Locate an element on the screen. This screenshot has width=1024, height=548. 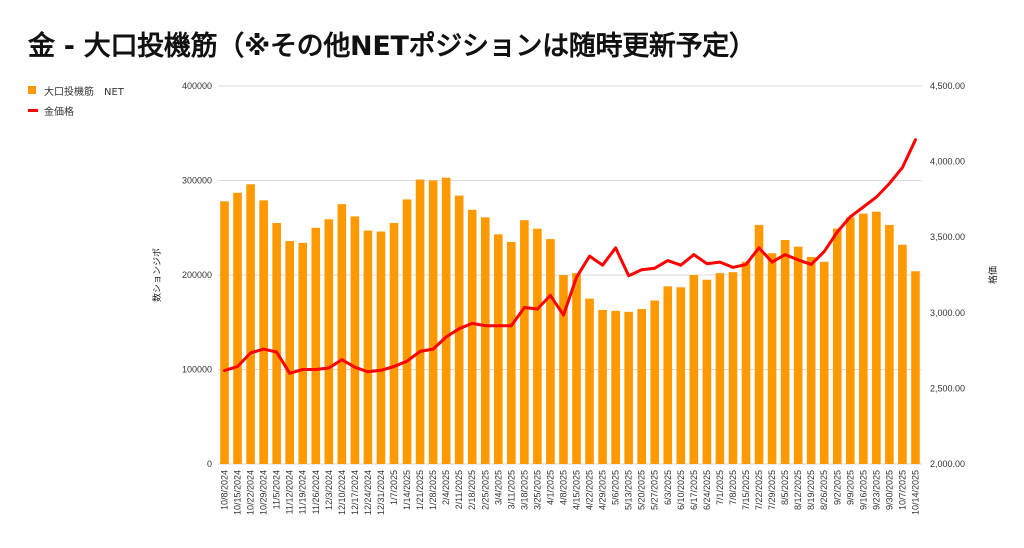
y-tick-label: 400000 is located at coordinates (197, 86).